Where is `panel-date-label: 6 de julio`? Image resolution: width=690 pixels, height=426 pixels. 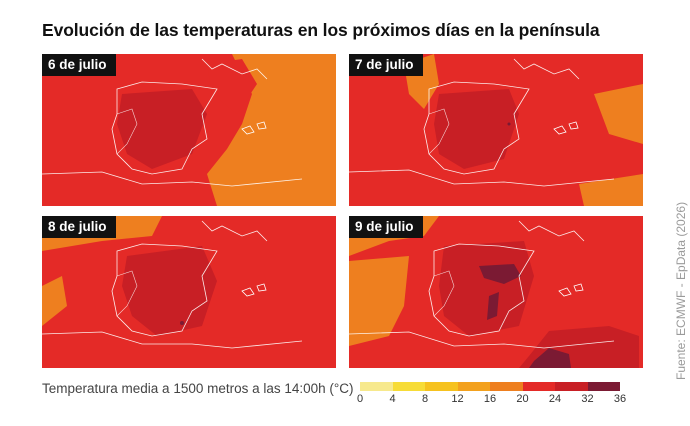
panel-date-label: 6 de julio is located at coordinates (79, 65).